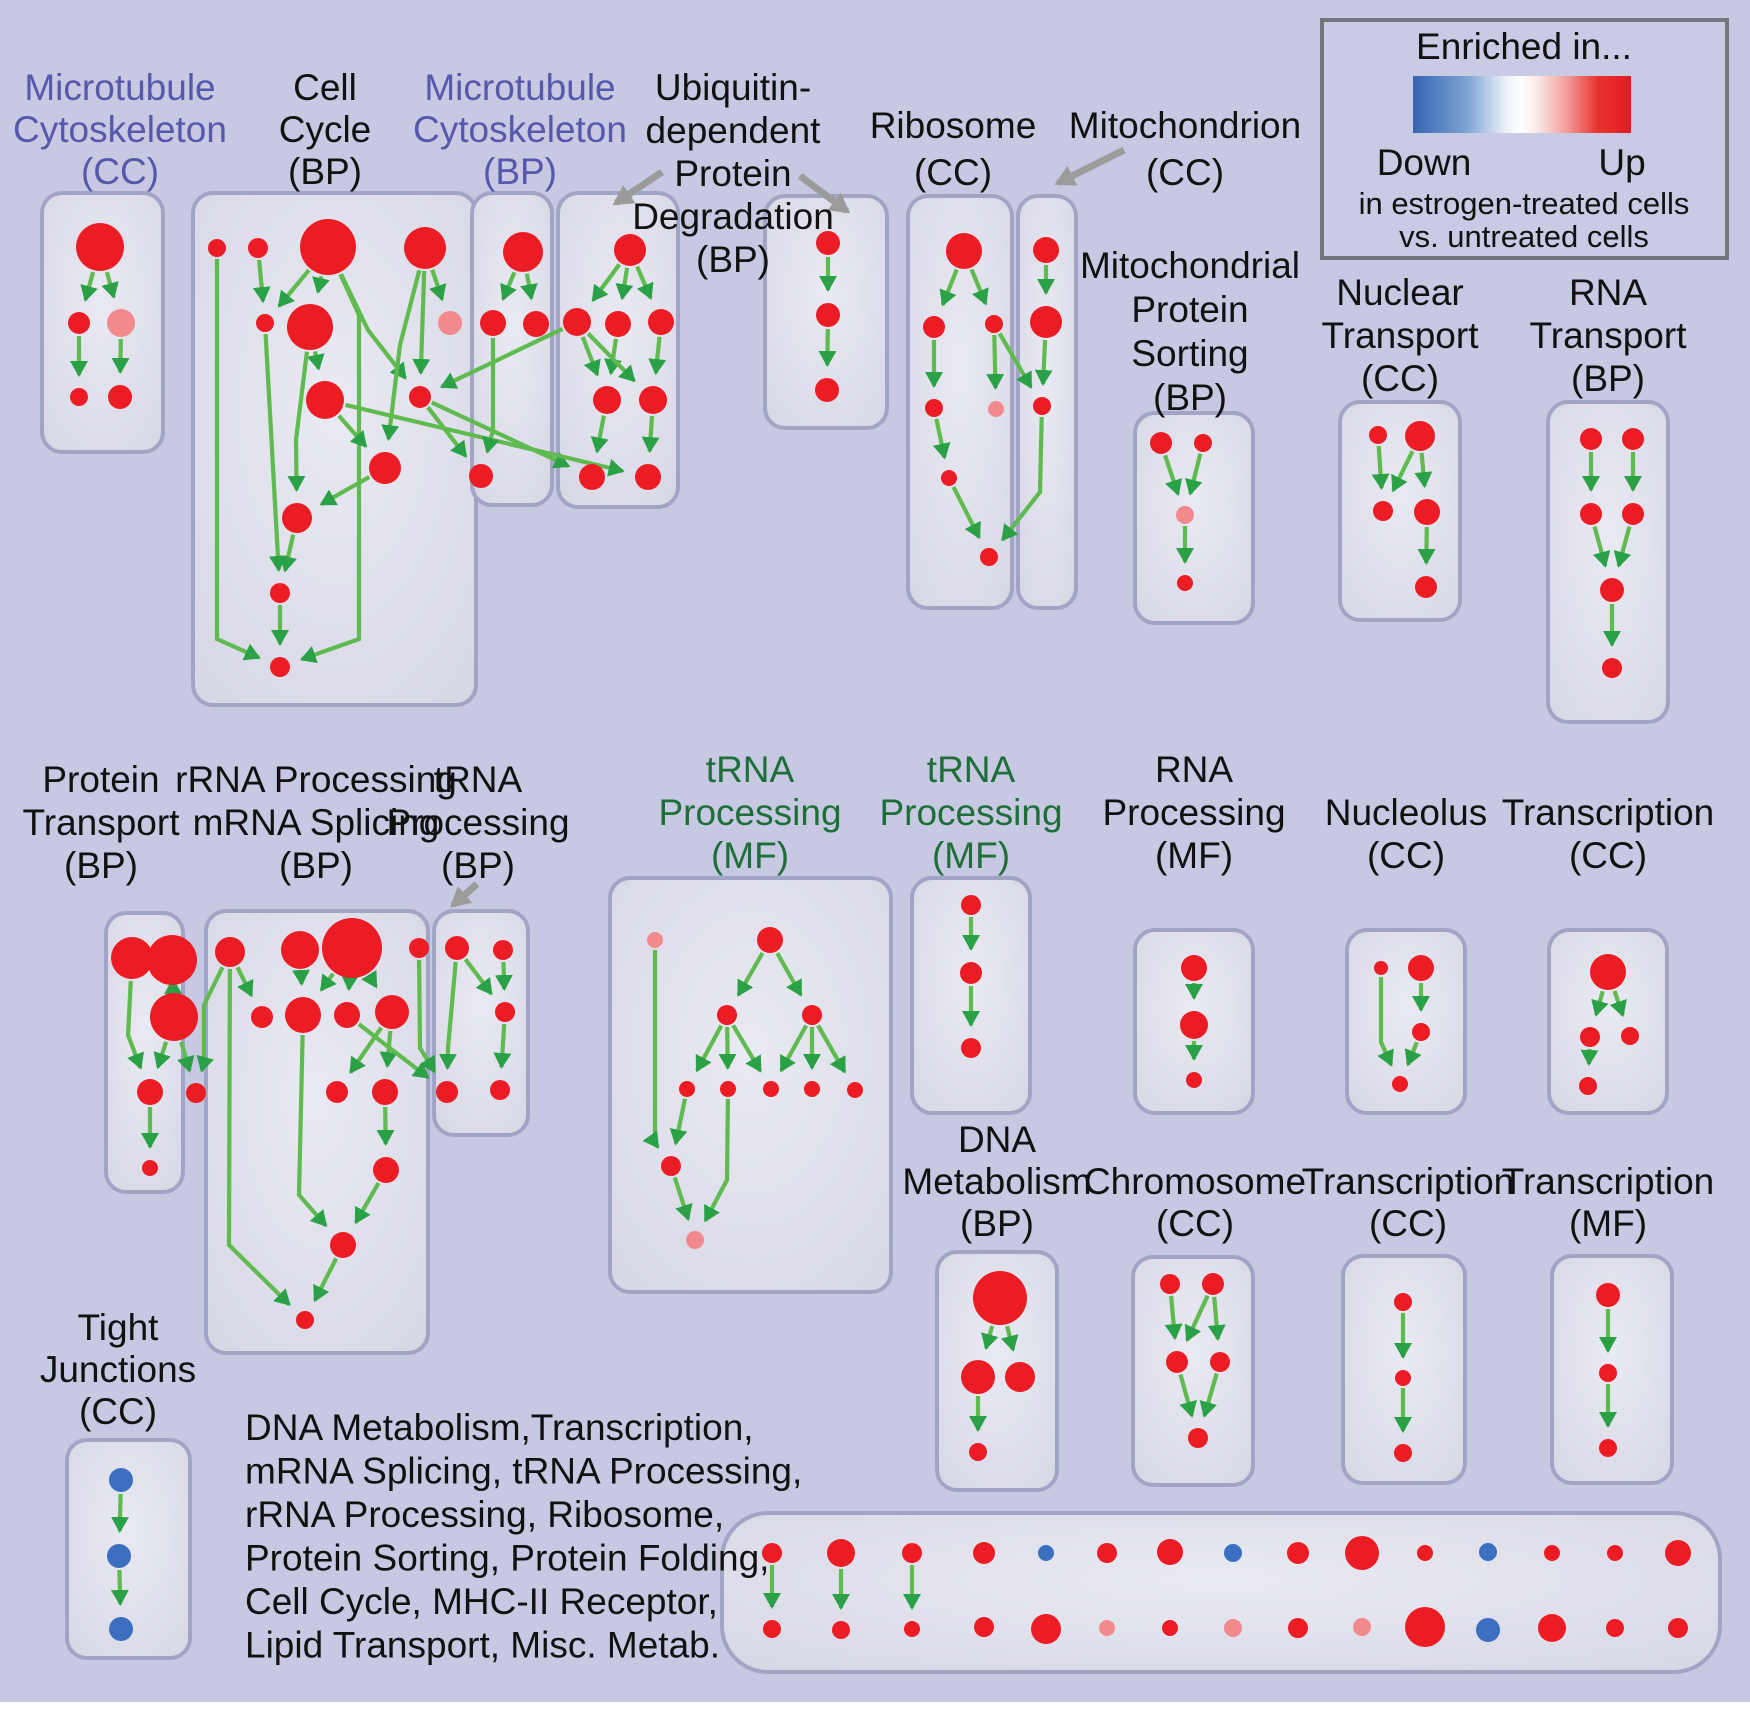  What do you see at coordinates (1173, 1318) in the screenshot?
I see `edge-x0-x2` at bounding box center [1173, 1318].